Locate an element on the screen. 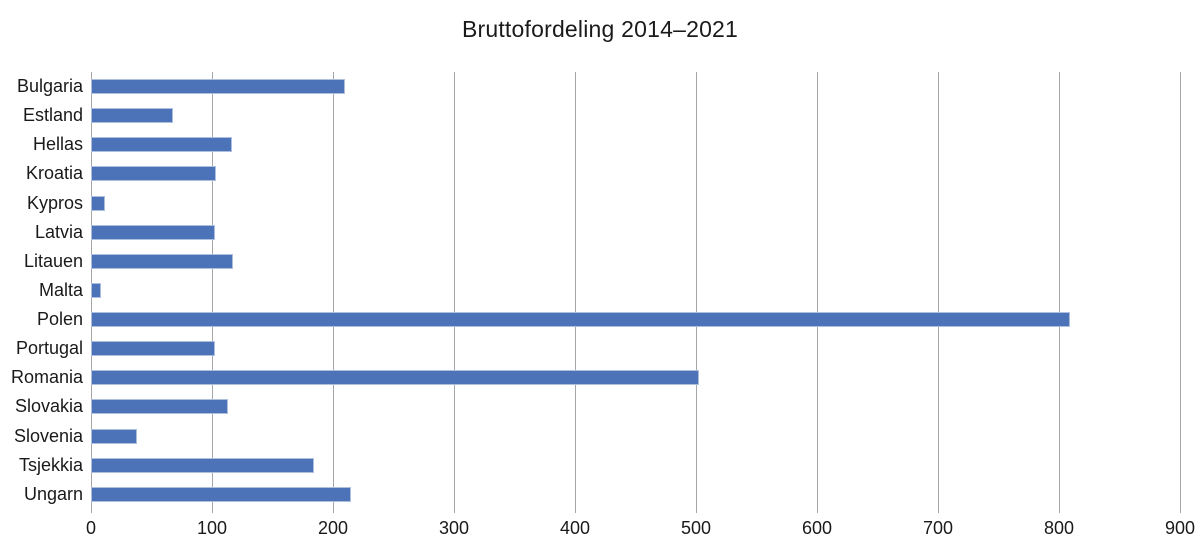 The image size is (1200, 558). bar-romania is located at coordinates (395, 378).